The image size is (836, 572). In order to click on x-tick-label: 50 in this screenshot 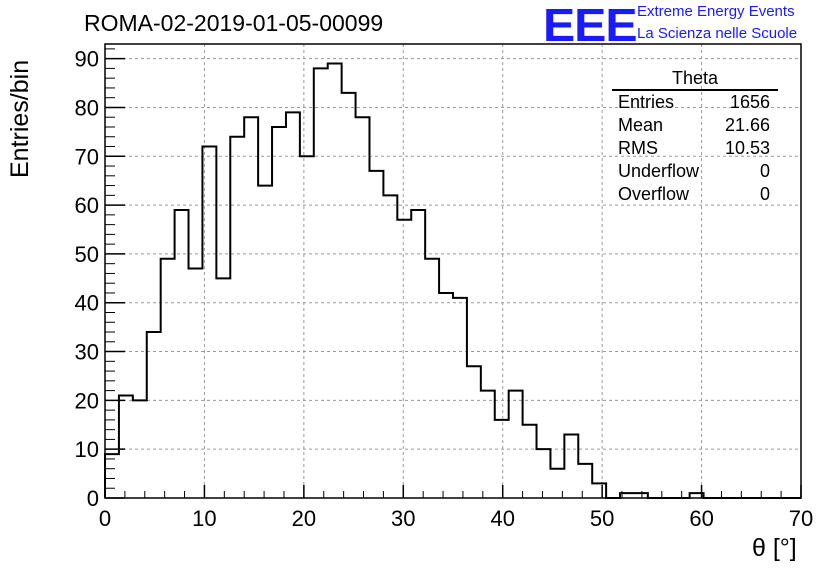, I will do `click(602, 518)`.